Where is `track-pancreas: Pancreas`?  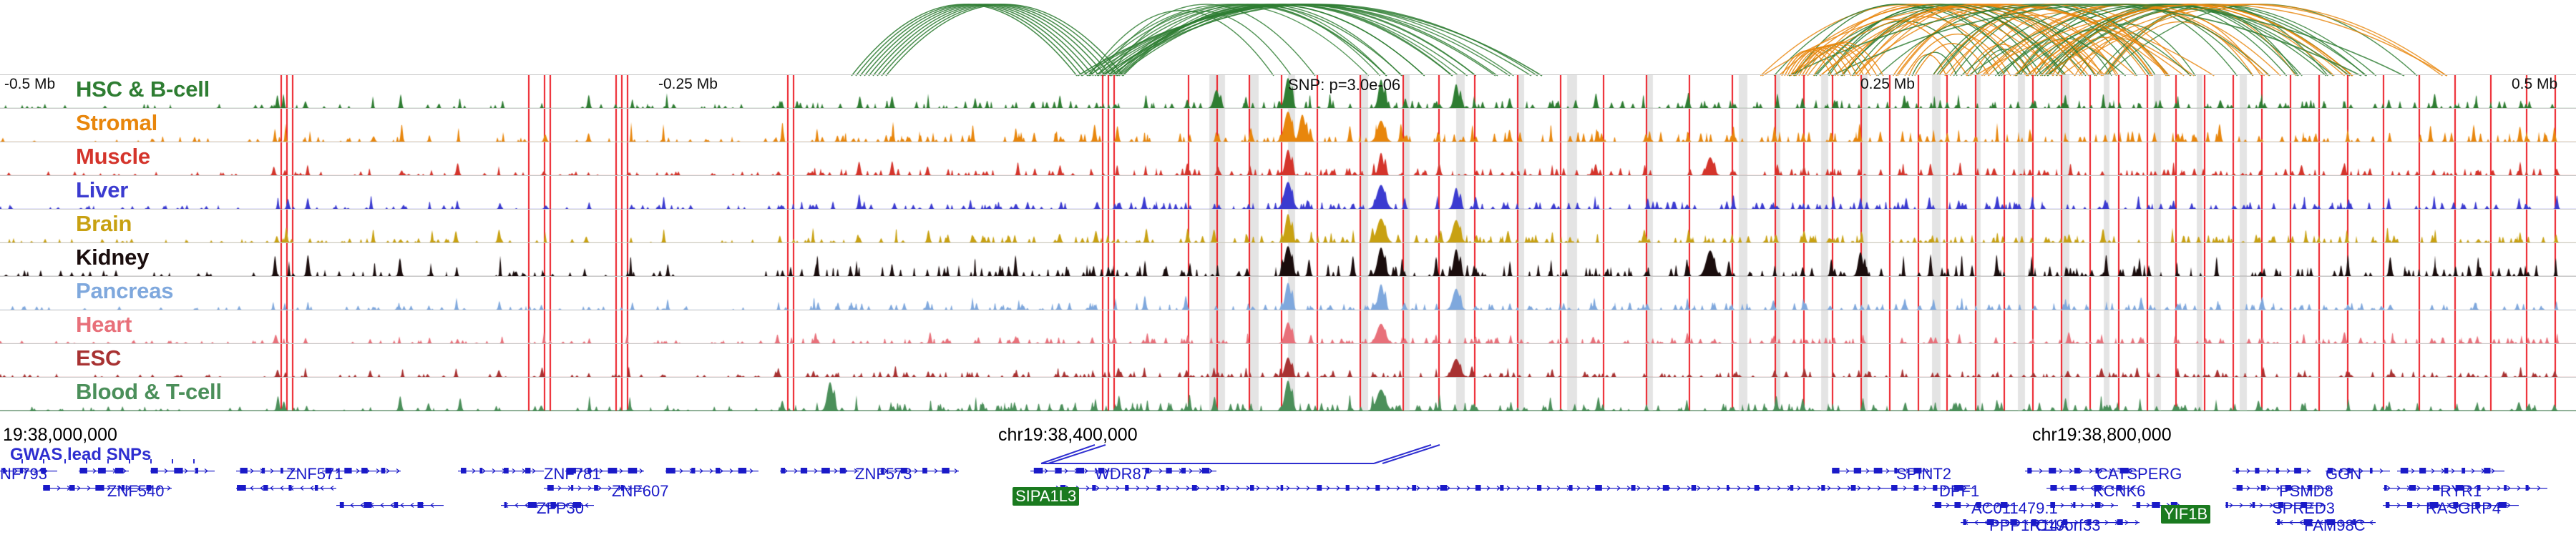 track-pancreas: Pancreas is located at coordinates (1288, 293).